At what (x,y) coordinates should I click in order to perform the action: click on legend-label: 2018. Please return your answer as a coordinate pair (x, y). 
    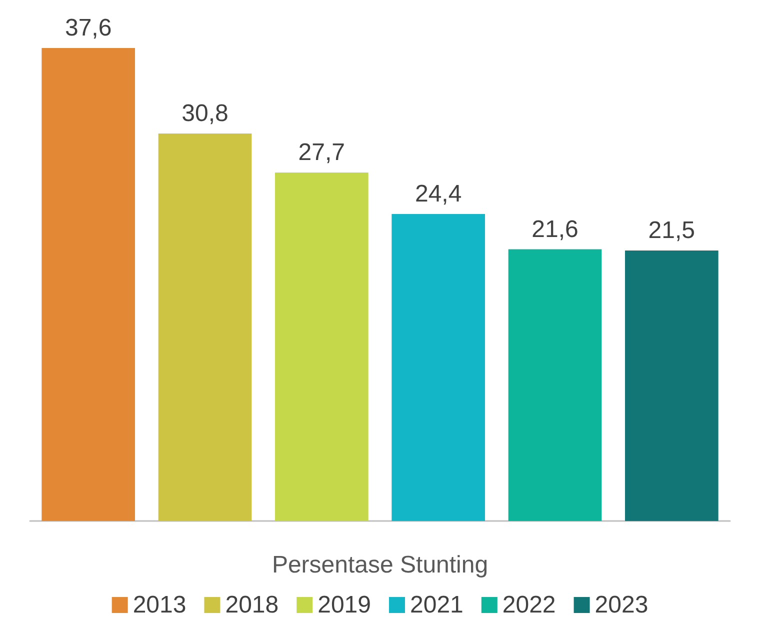
    Looking at the image, I should click on (252, 605).